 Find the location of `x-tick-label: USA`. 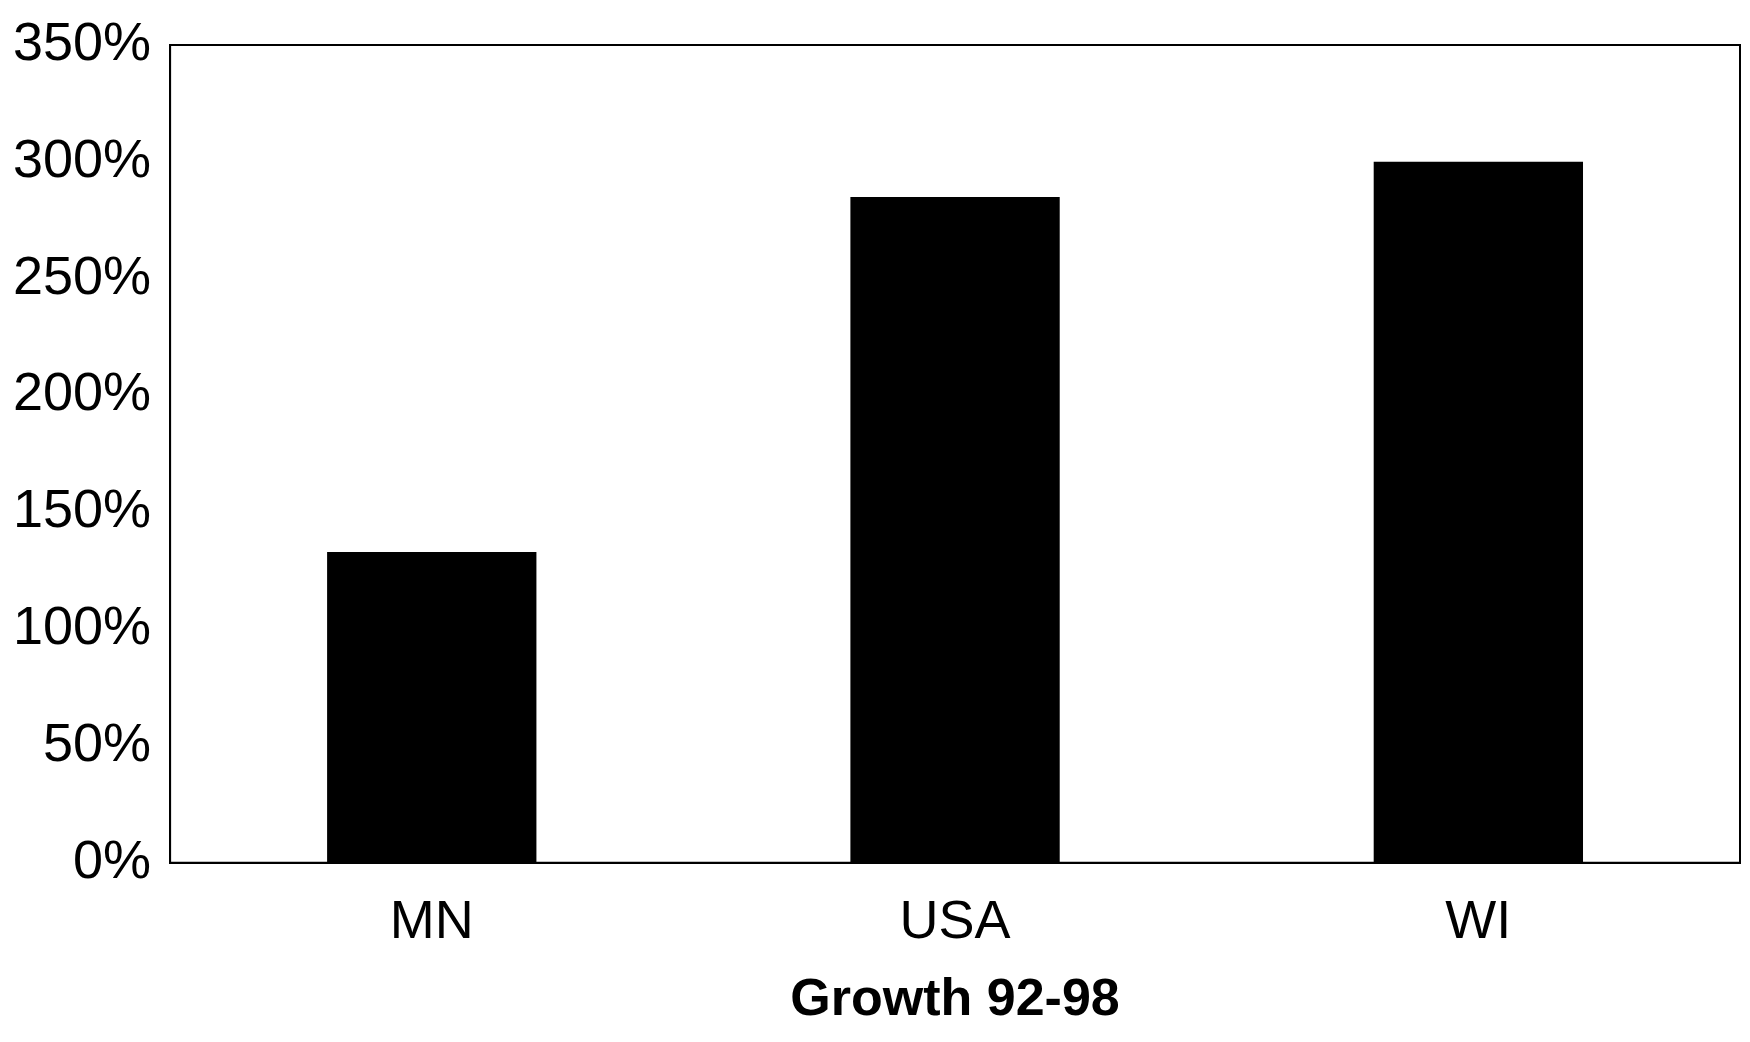

x-tick-label: USA is located at coordinates (955, 919).